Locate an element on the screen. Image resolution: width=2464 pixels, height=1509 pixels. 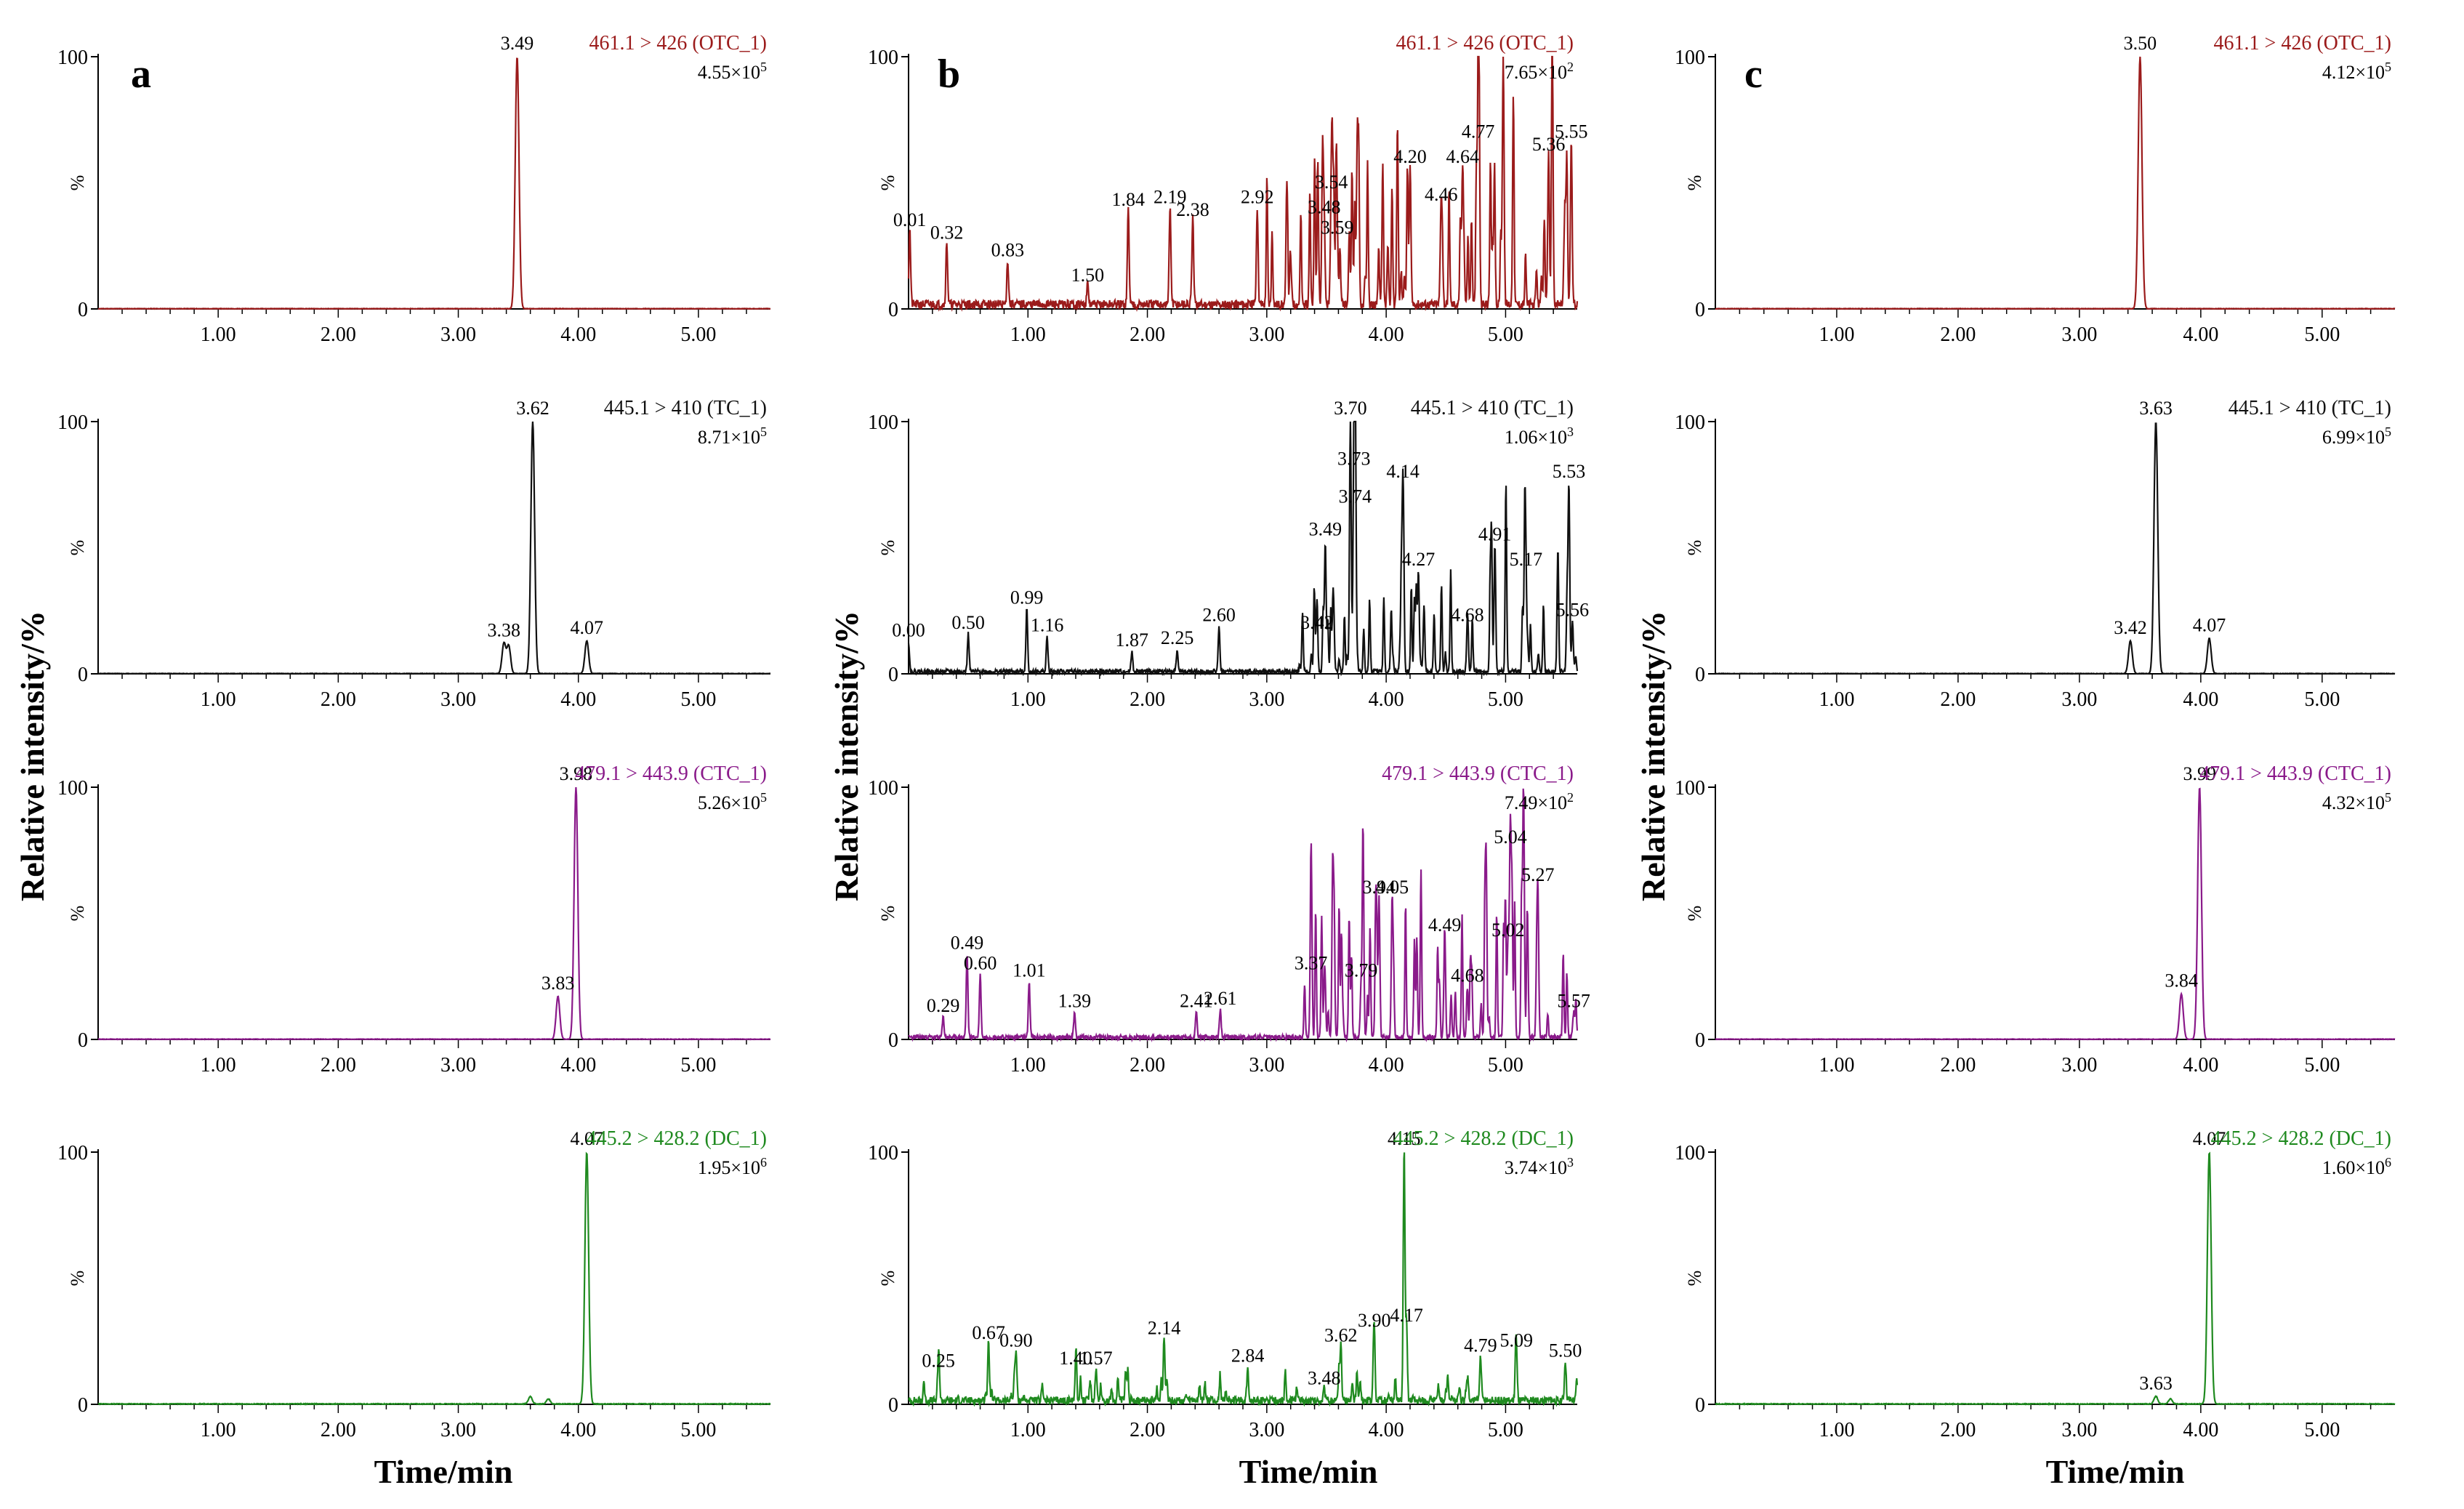
peak-label: 0.50 is located at coordinates (968, 622).